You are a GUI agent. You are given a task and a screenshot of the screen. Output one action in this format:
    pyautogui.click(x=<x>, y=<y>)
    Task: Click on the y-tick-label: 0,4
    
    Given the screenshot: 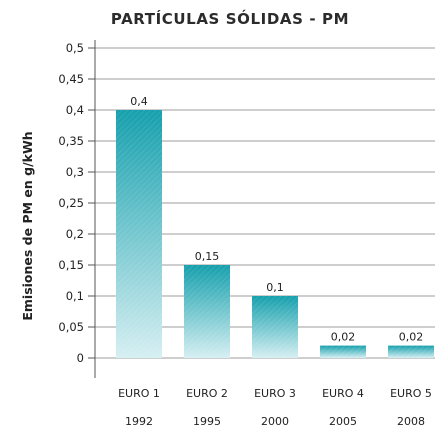 What is the action you would take?
    pyautogui.click(x=75, y=110)
    